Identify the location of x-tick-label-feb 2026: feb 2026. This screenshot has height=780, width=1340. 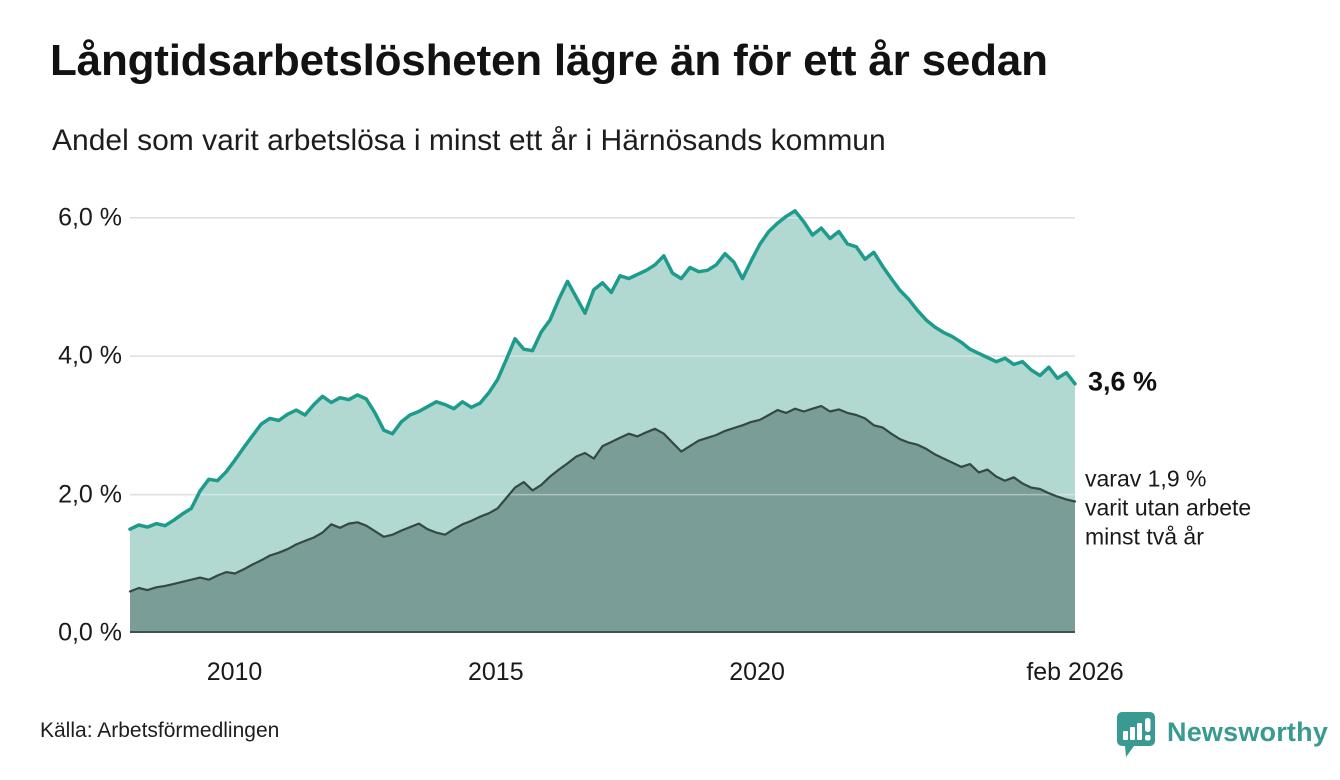
(1075, 672).